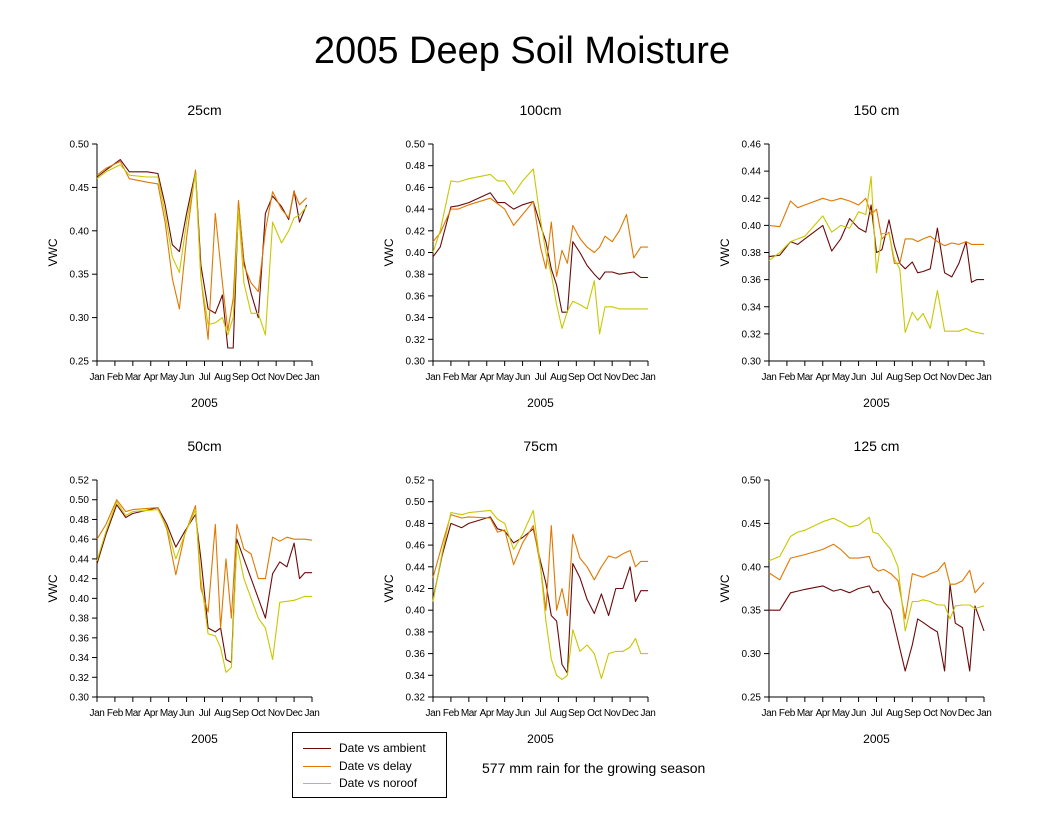  What do you see at coordinates (204, 446) in the screenshot?
I see `chart-title: 50cm` at bounding box center [204, 446].